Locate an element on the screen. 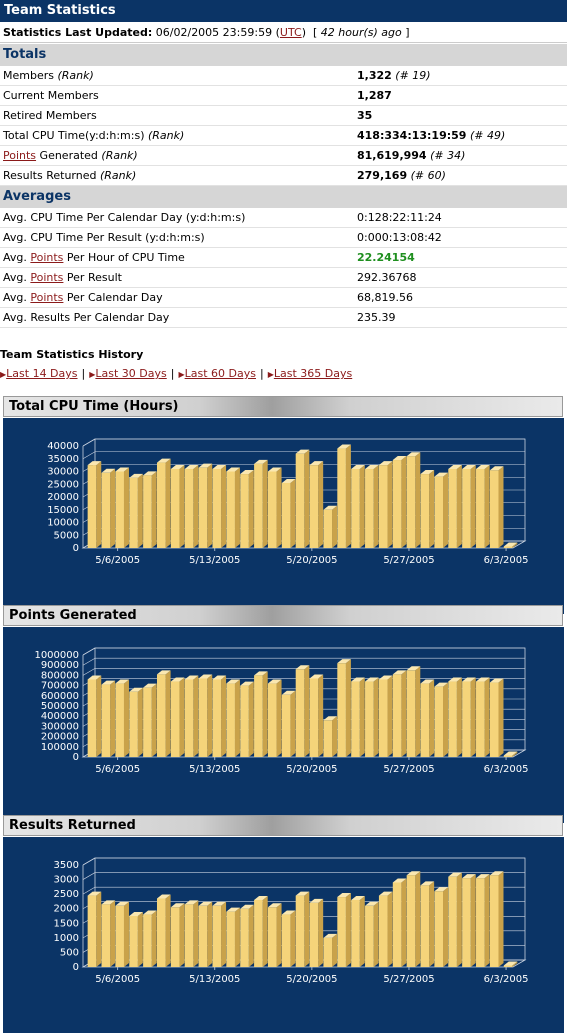 Image resolution: width=567 pixels, height=1033 pixels. updated-label: Statistics Last Updated: is located at coordinates (78, 32).